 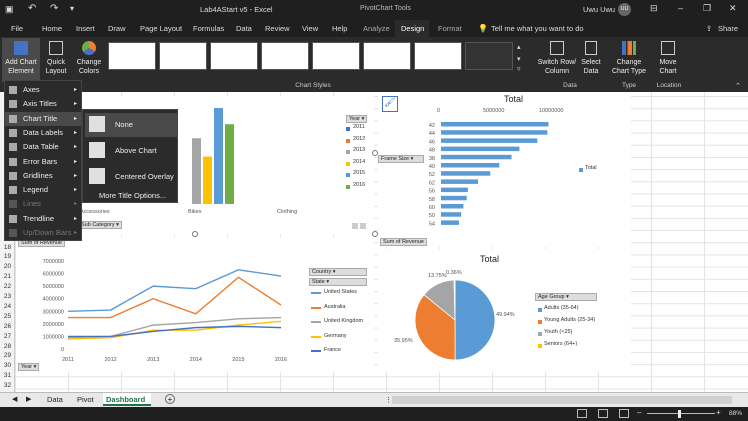 What do you see at coordinates (89, 60) in the screenshot?
I see `change-colors-button: Change Colors` at bounding box center [89, 60].